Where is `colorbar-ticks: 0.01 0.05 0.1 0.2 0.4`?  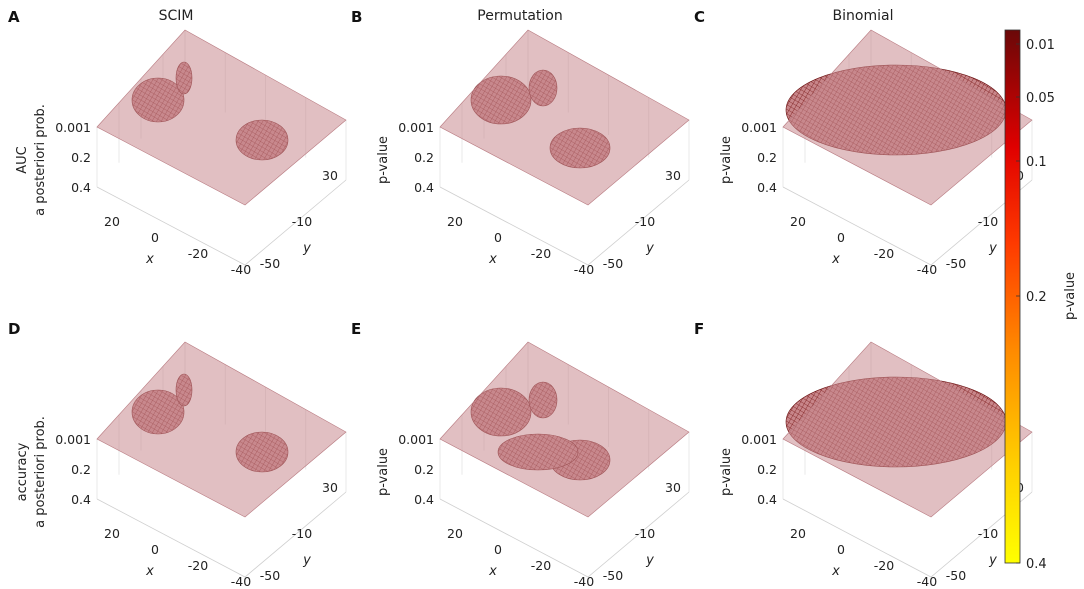
colorbar-ticks: 0.01 0.05 0.1 0.2 0.4 is located at coordinates (1035, 305).